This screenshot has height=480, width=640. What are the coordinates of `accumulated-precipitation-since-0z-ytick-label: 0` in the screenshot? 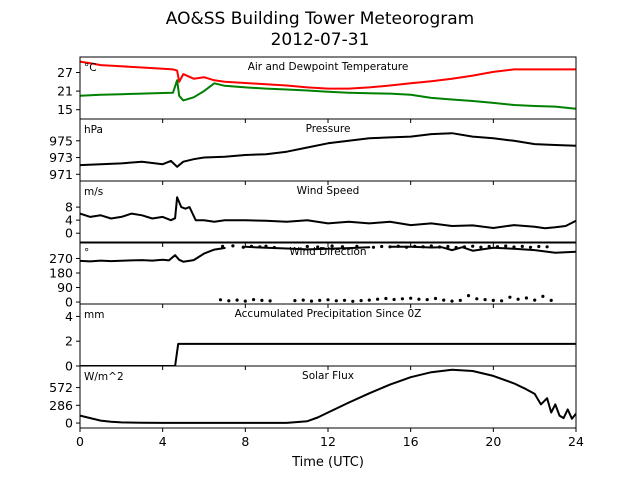 It's located at (69, 366).